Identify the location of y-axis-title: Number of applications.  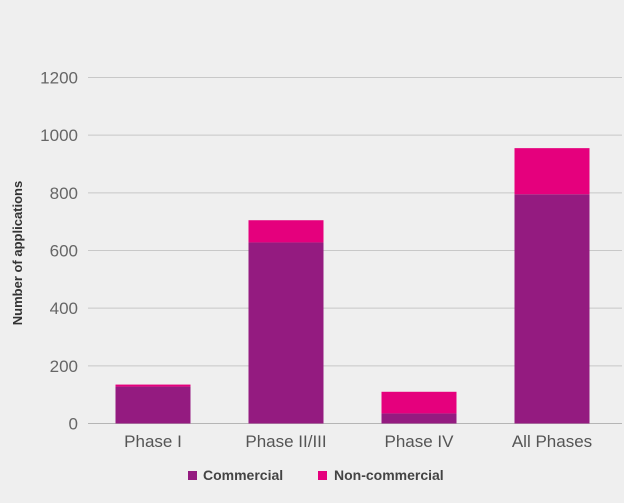
(17, 253).